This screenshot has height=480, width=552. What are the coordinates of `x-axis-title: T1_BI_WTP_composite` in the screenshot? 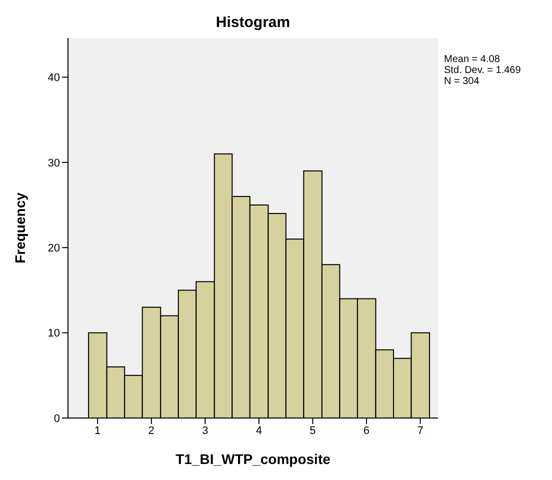 It's located at (253, 459).